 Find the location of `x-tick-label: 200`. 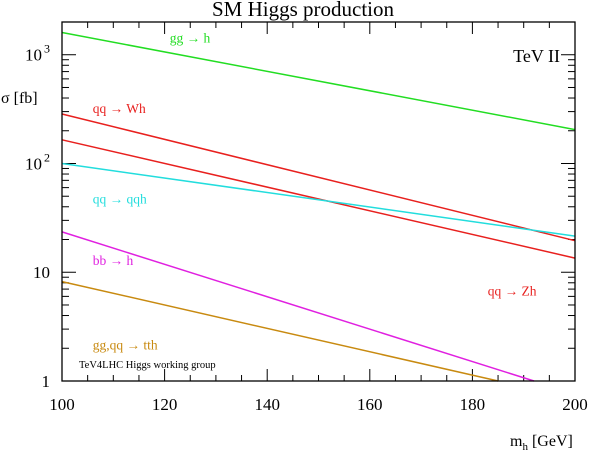

x-tick-label: 200 is located at coordinates (575, 404).